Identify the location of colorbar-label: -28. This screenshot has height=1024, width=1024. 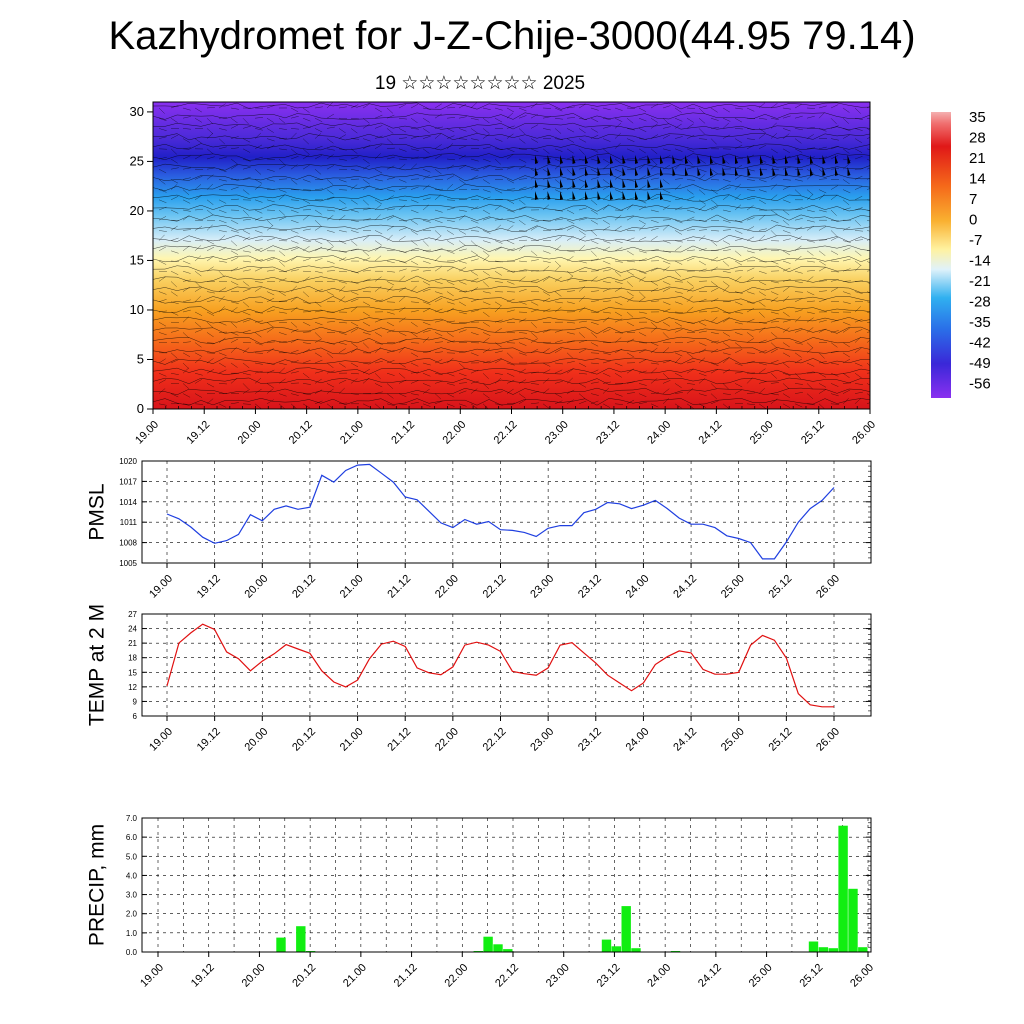
(980, 302).